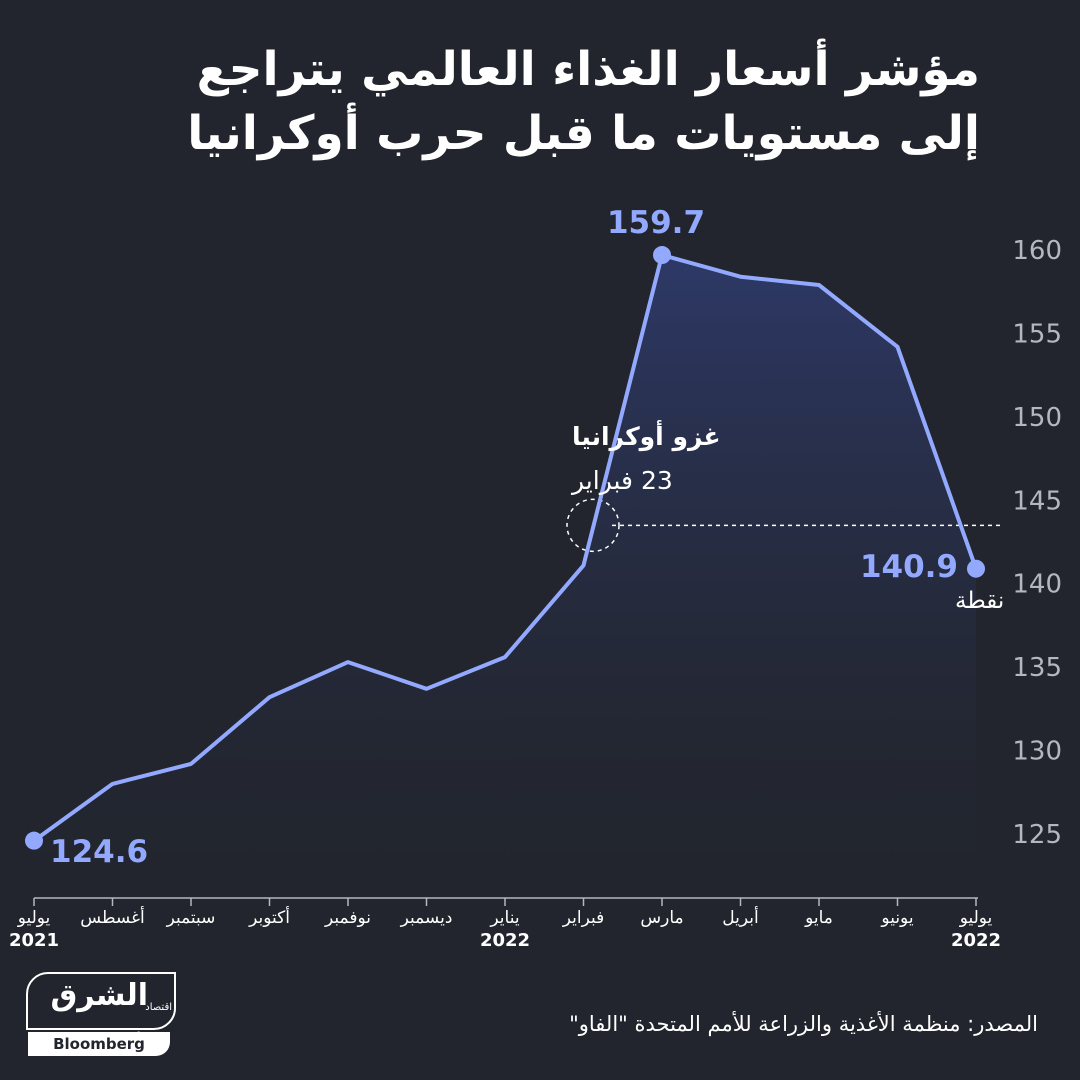  I want to click on x-tick-label: يناير, so click(504, 918).